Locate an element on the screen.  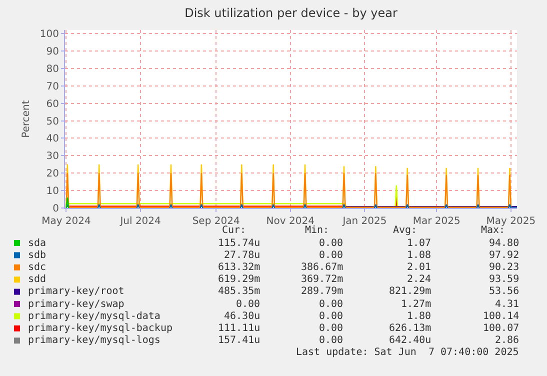
y-axis-title: Percent is located at coordinates (26, 119).